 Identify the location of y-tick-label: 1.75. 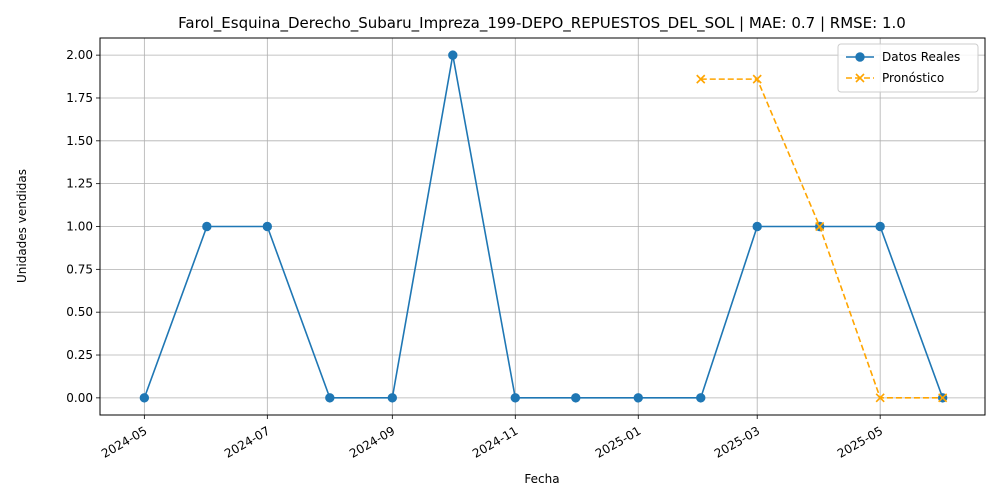
(79, 98).